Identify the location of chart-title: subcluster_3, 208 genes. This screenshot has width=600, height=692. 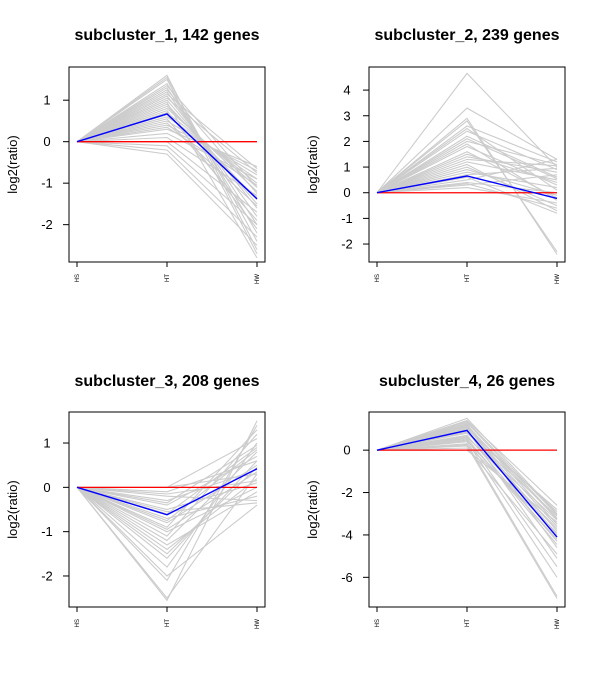
(167, 381).